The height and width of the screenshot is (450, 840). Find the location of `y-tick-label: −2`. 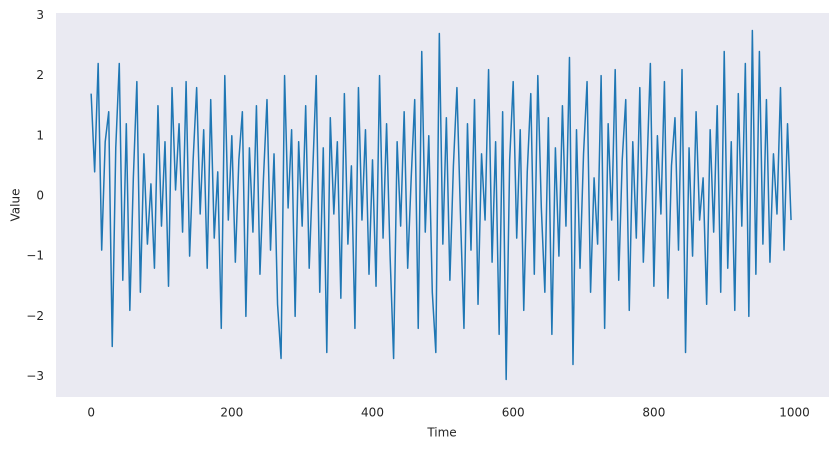

y-tick-label: −2 is located at coordinates (35, 316).